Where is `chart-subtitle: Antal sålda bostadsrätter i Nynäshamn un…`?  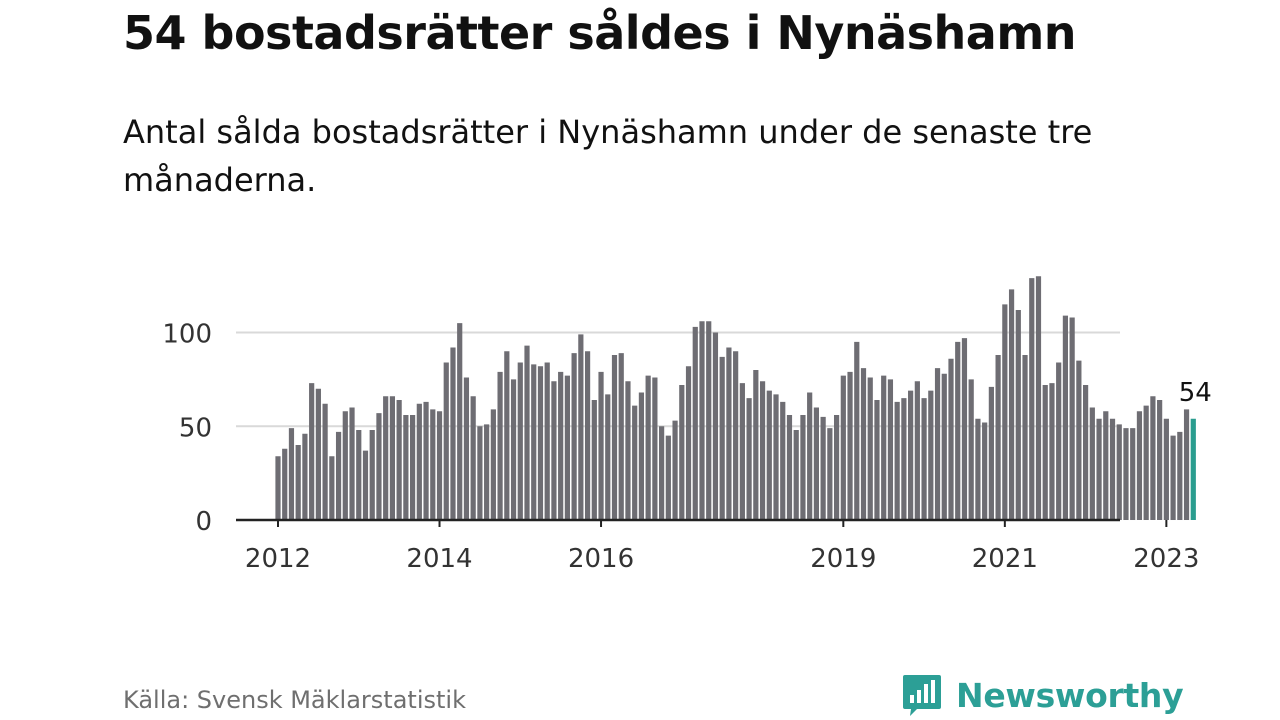
chart-subtitle: Antal sålda bostadsrätter i Nynäshamn un… is located at coordinates (608, 156).